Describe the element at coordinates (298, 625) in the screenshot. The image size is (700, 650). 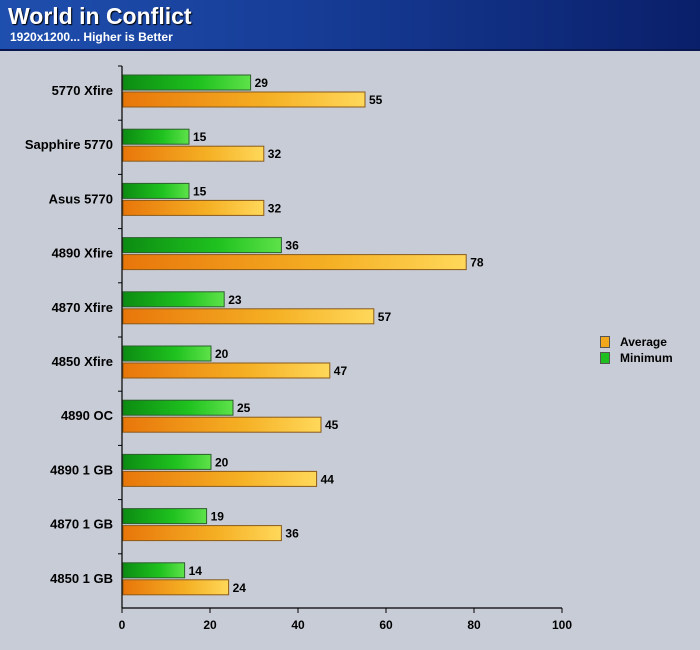
I see `x-tick-label: 40` at that location.